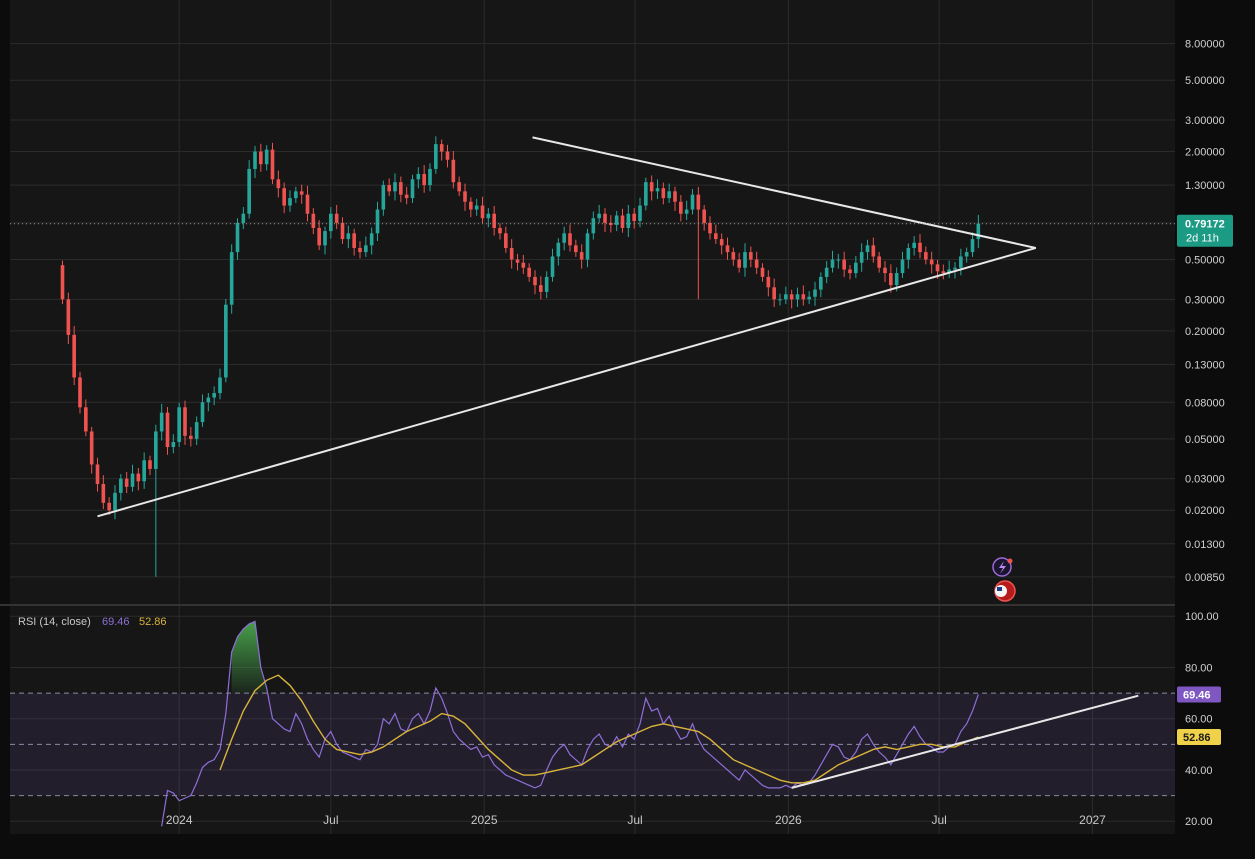 This screenshot has height=859, width=1255. Describe the element at coordinates (1205, 440) in the screenshot. I see `y-tick-label: 0.05000` at that location.